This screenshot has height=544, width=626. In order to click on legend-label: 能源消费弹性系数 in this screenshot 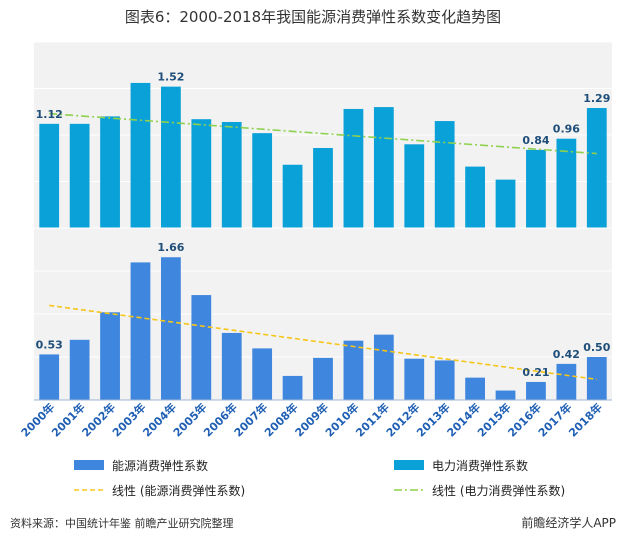, I will do `click(160, 465)`.